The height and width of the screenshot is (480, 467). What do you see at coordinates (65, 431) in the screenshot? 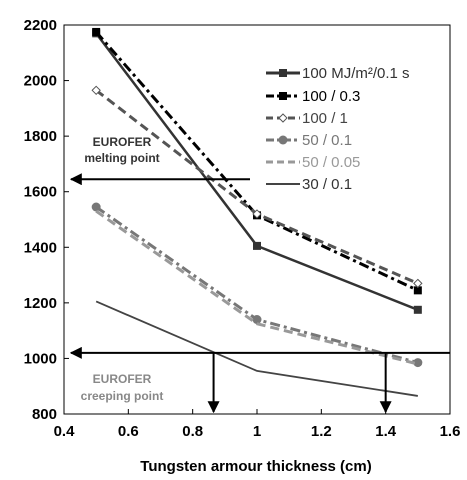
I see `x-tick-label: 0.4` at bounding box center [65, 431].